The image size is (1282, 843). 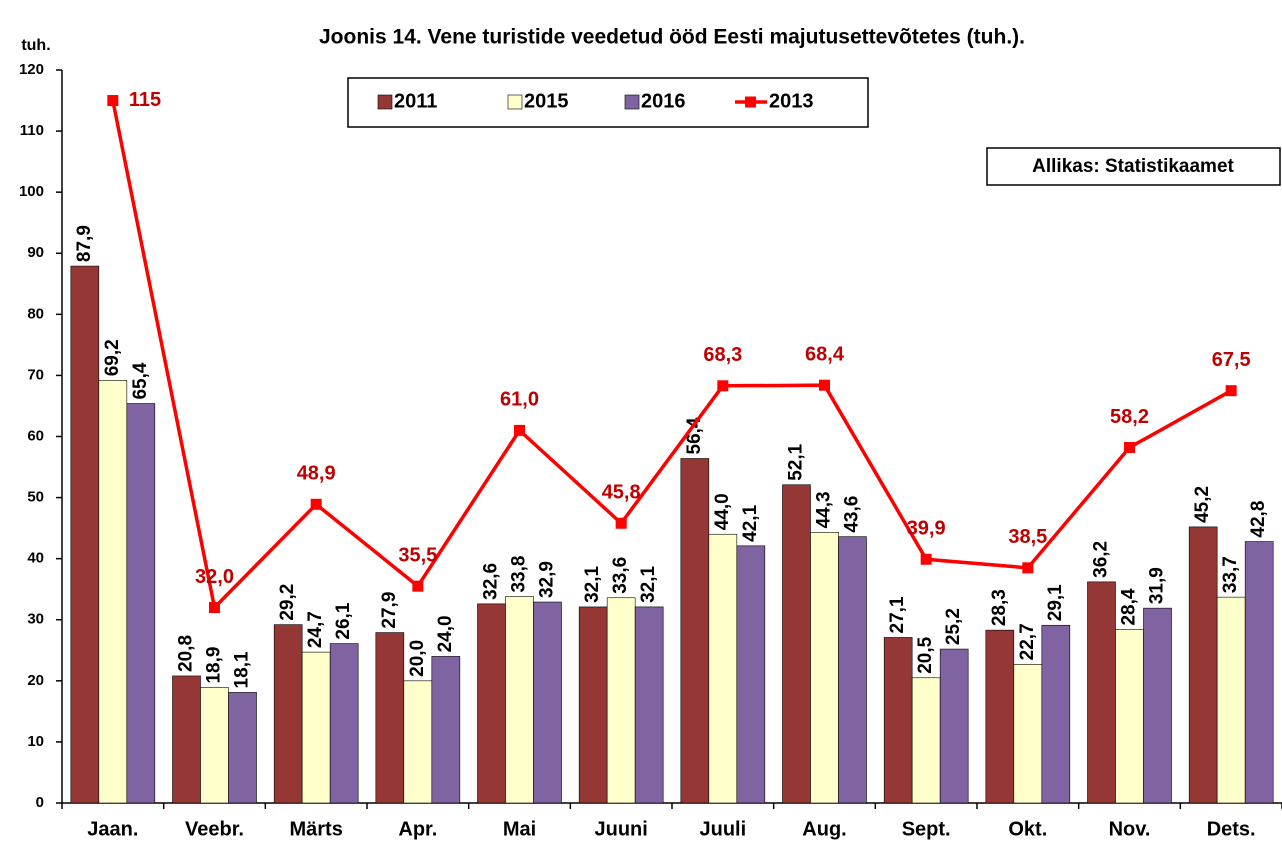 What do you see at coordinates (722, 355) in the screenshot?
I see `line-value-label: 68,3` at bounding box center [722, 355].